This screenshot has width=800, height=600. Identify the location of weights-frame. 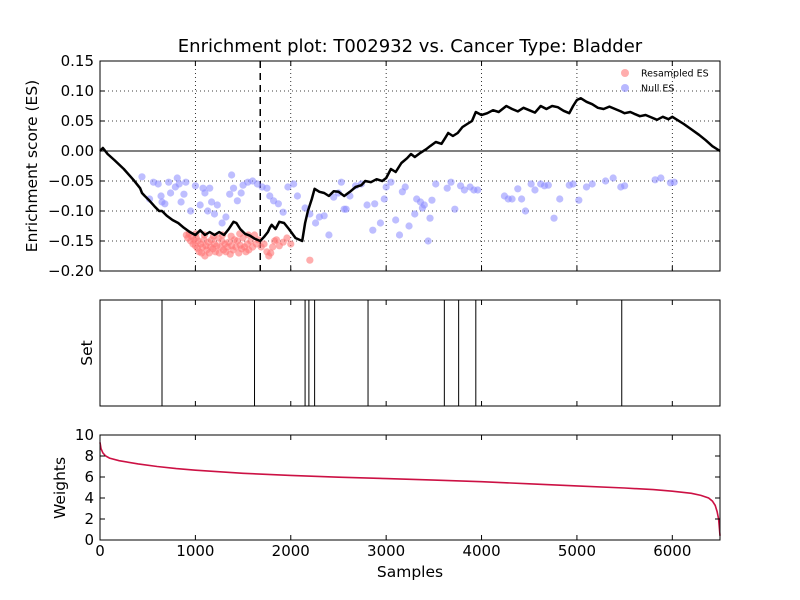
(410, 487).